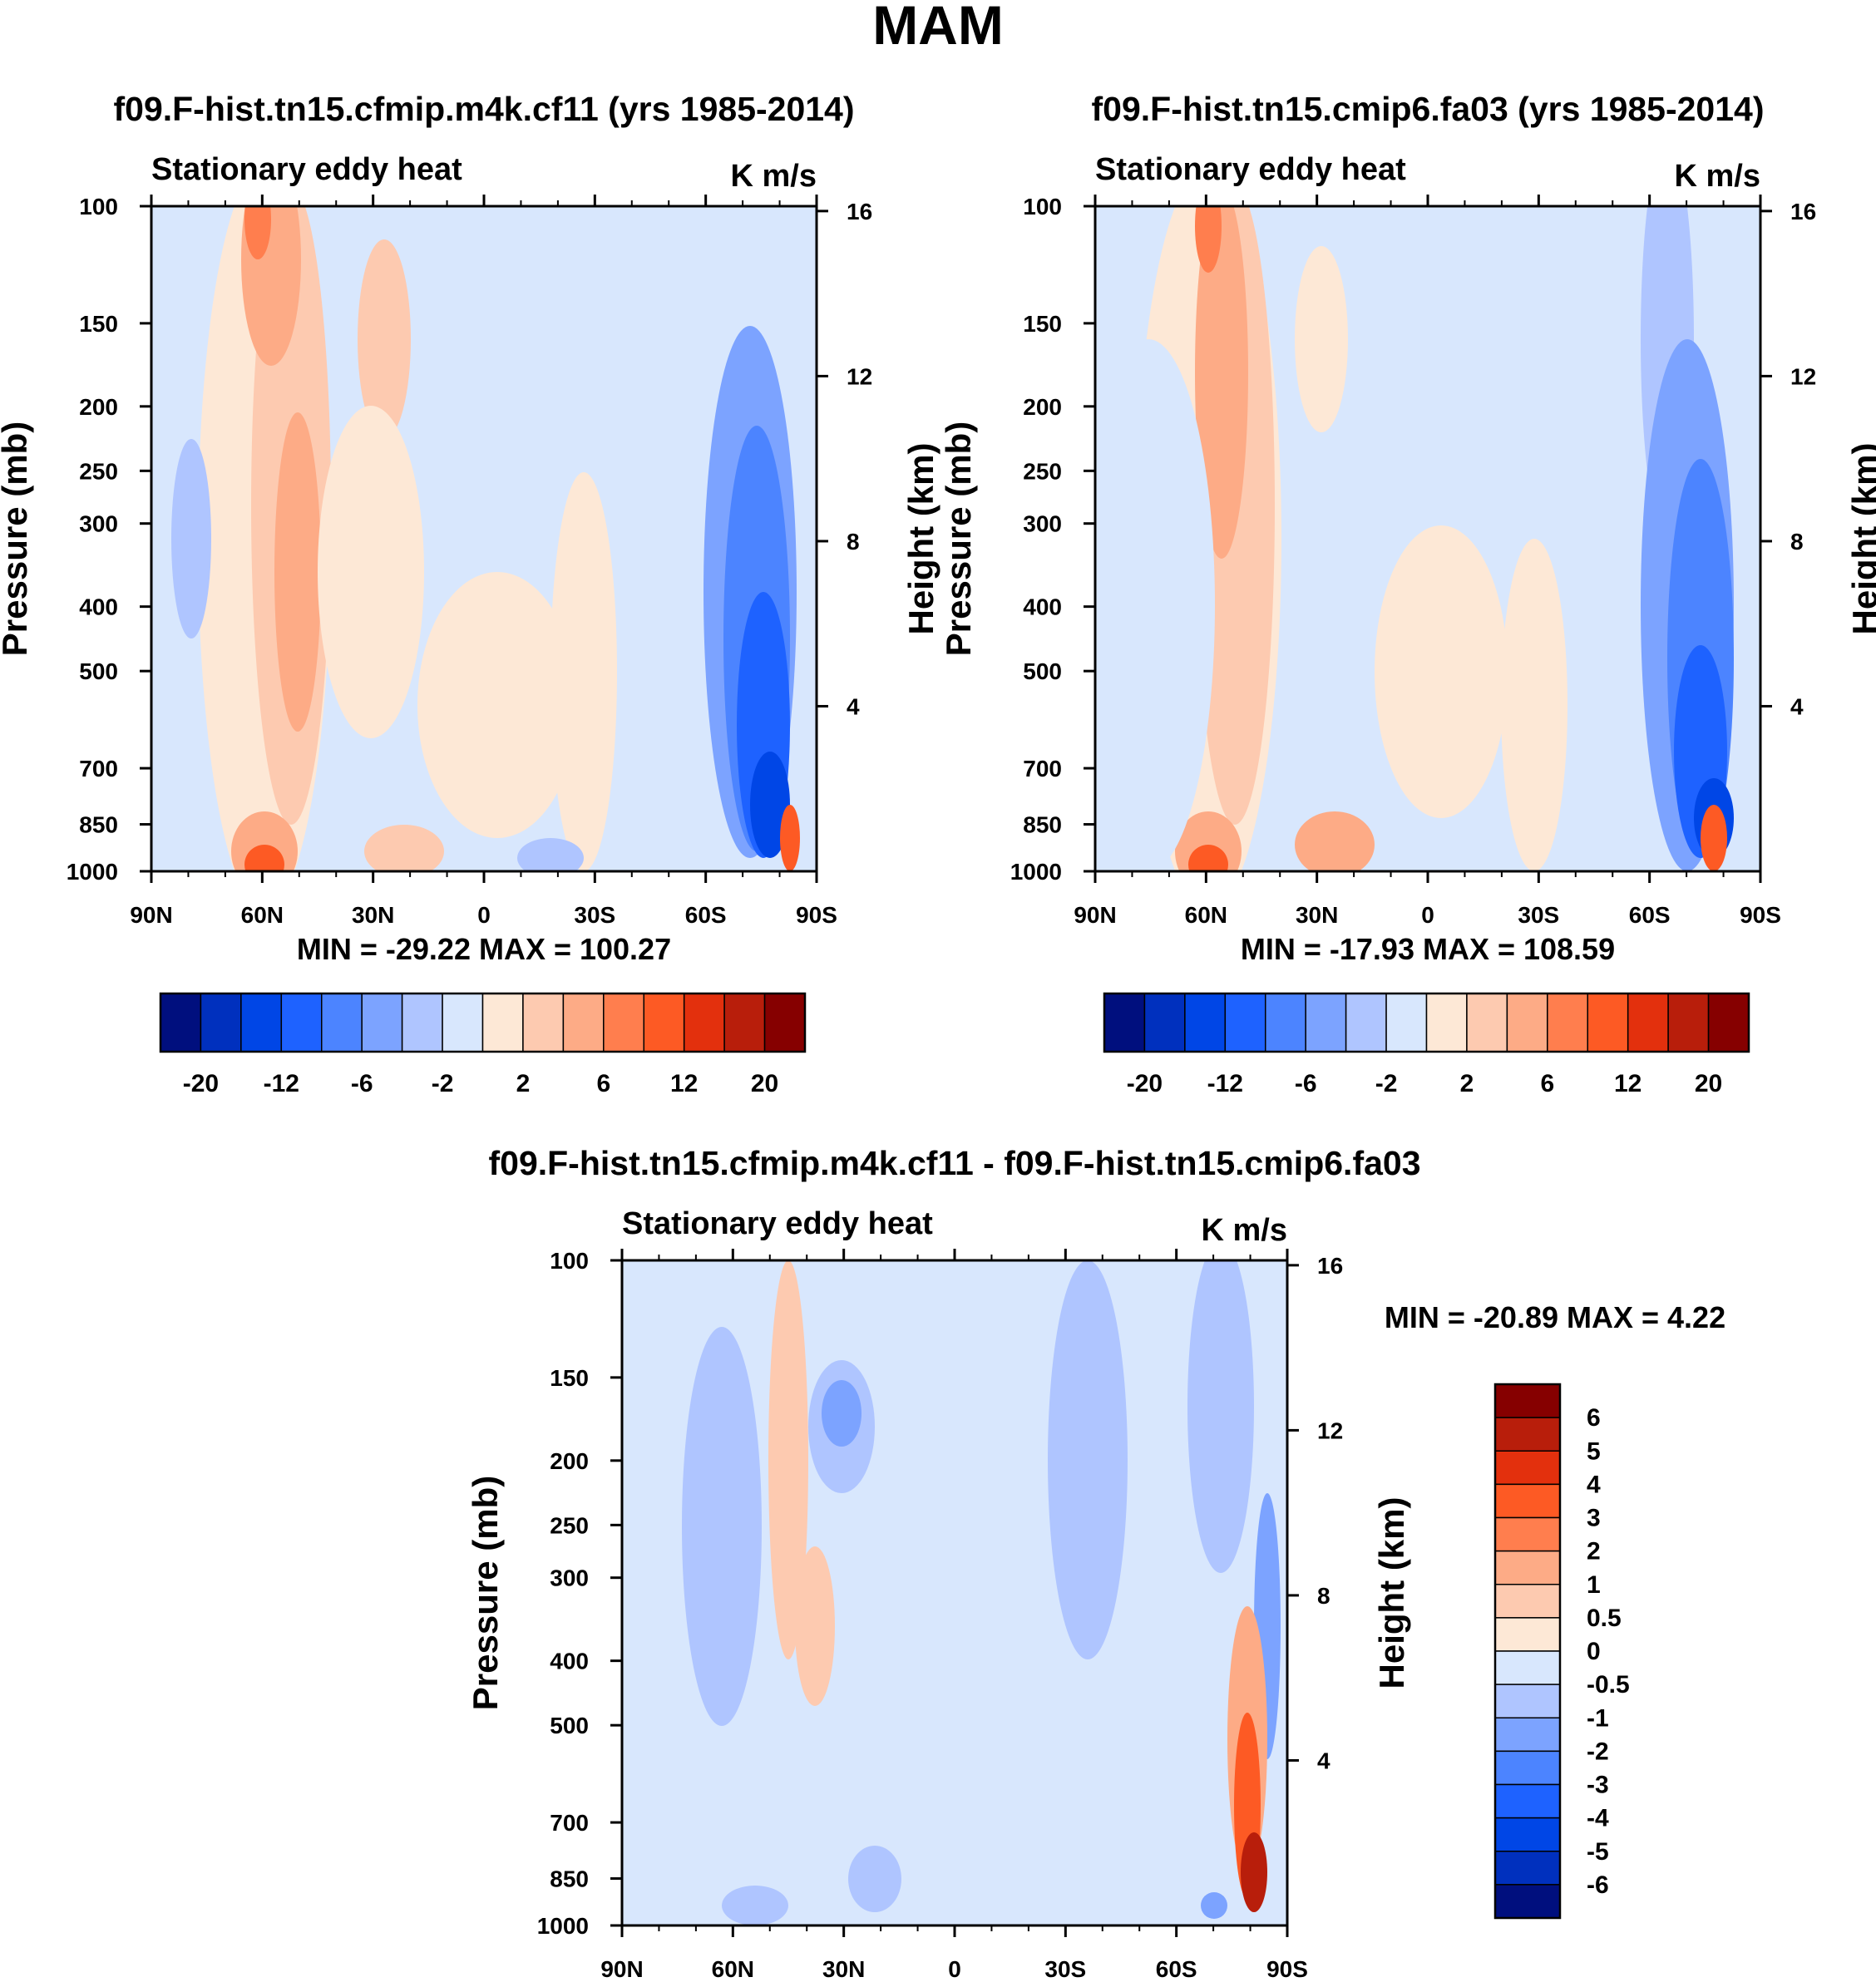 Image resolution: width=1876 pixels, height=1982 pixels. I want to click on colorbar-label: 5, so click(1594, 1451).